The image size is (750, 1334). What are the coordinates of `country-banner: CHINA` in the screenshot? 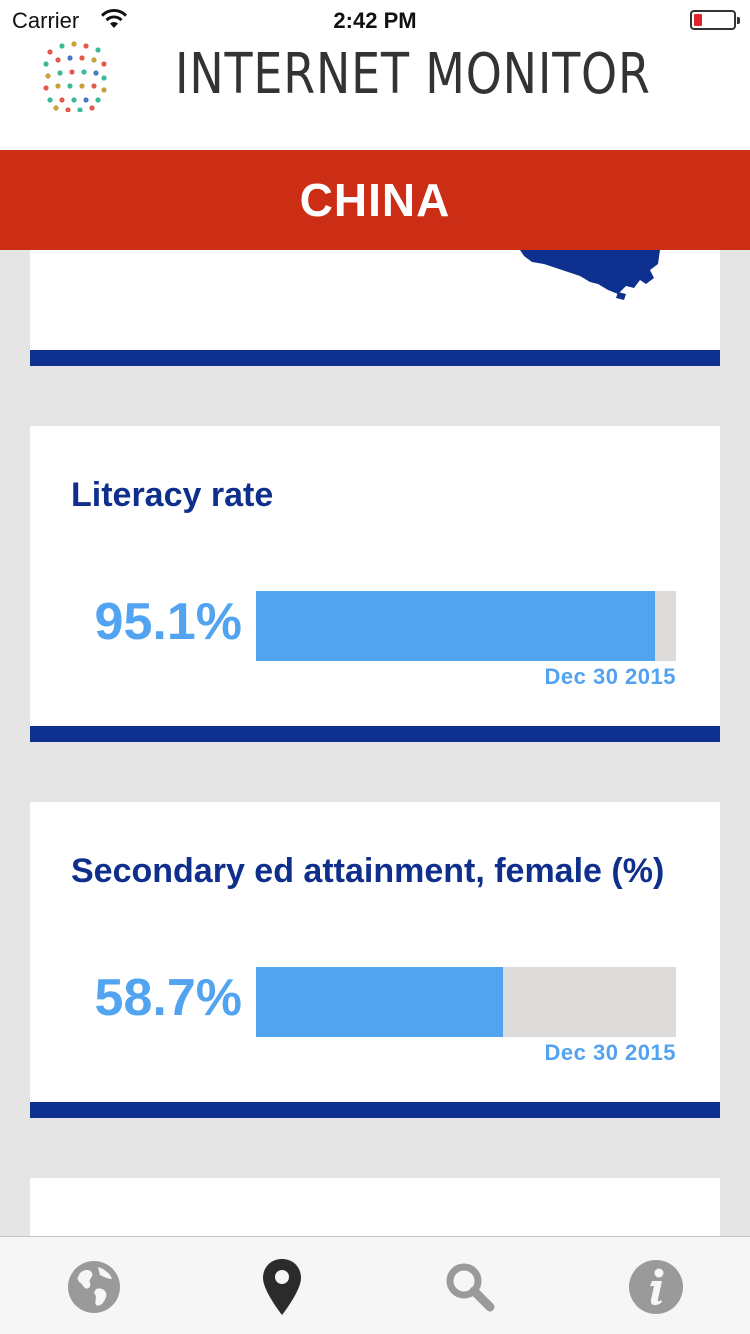 It's located at (375, 200).